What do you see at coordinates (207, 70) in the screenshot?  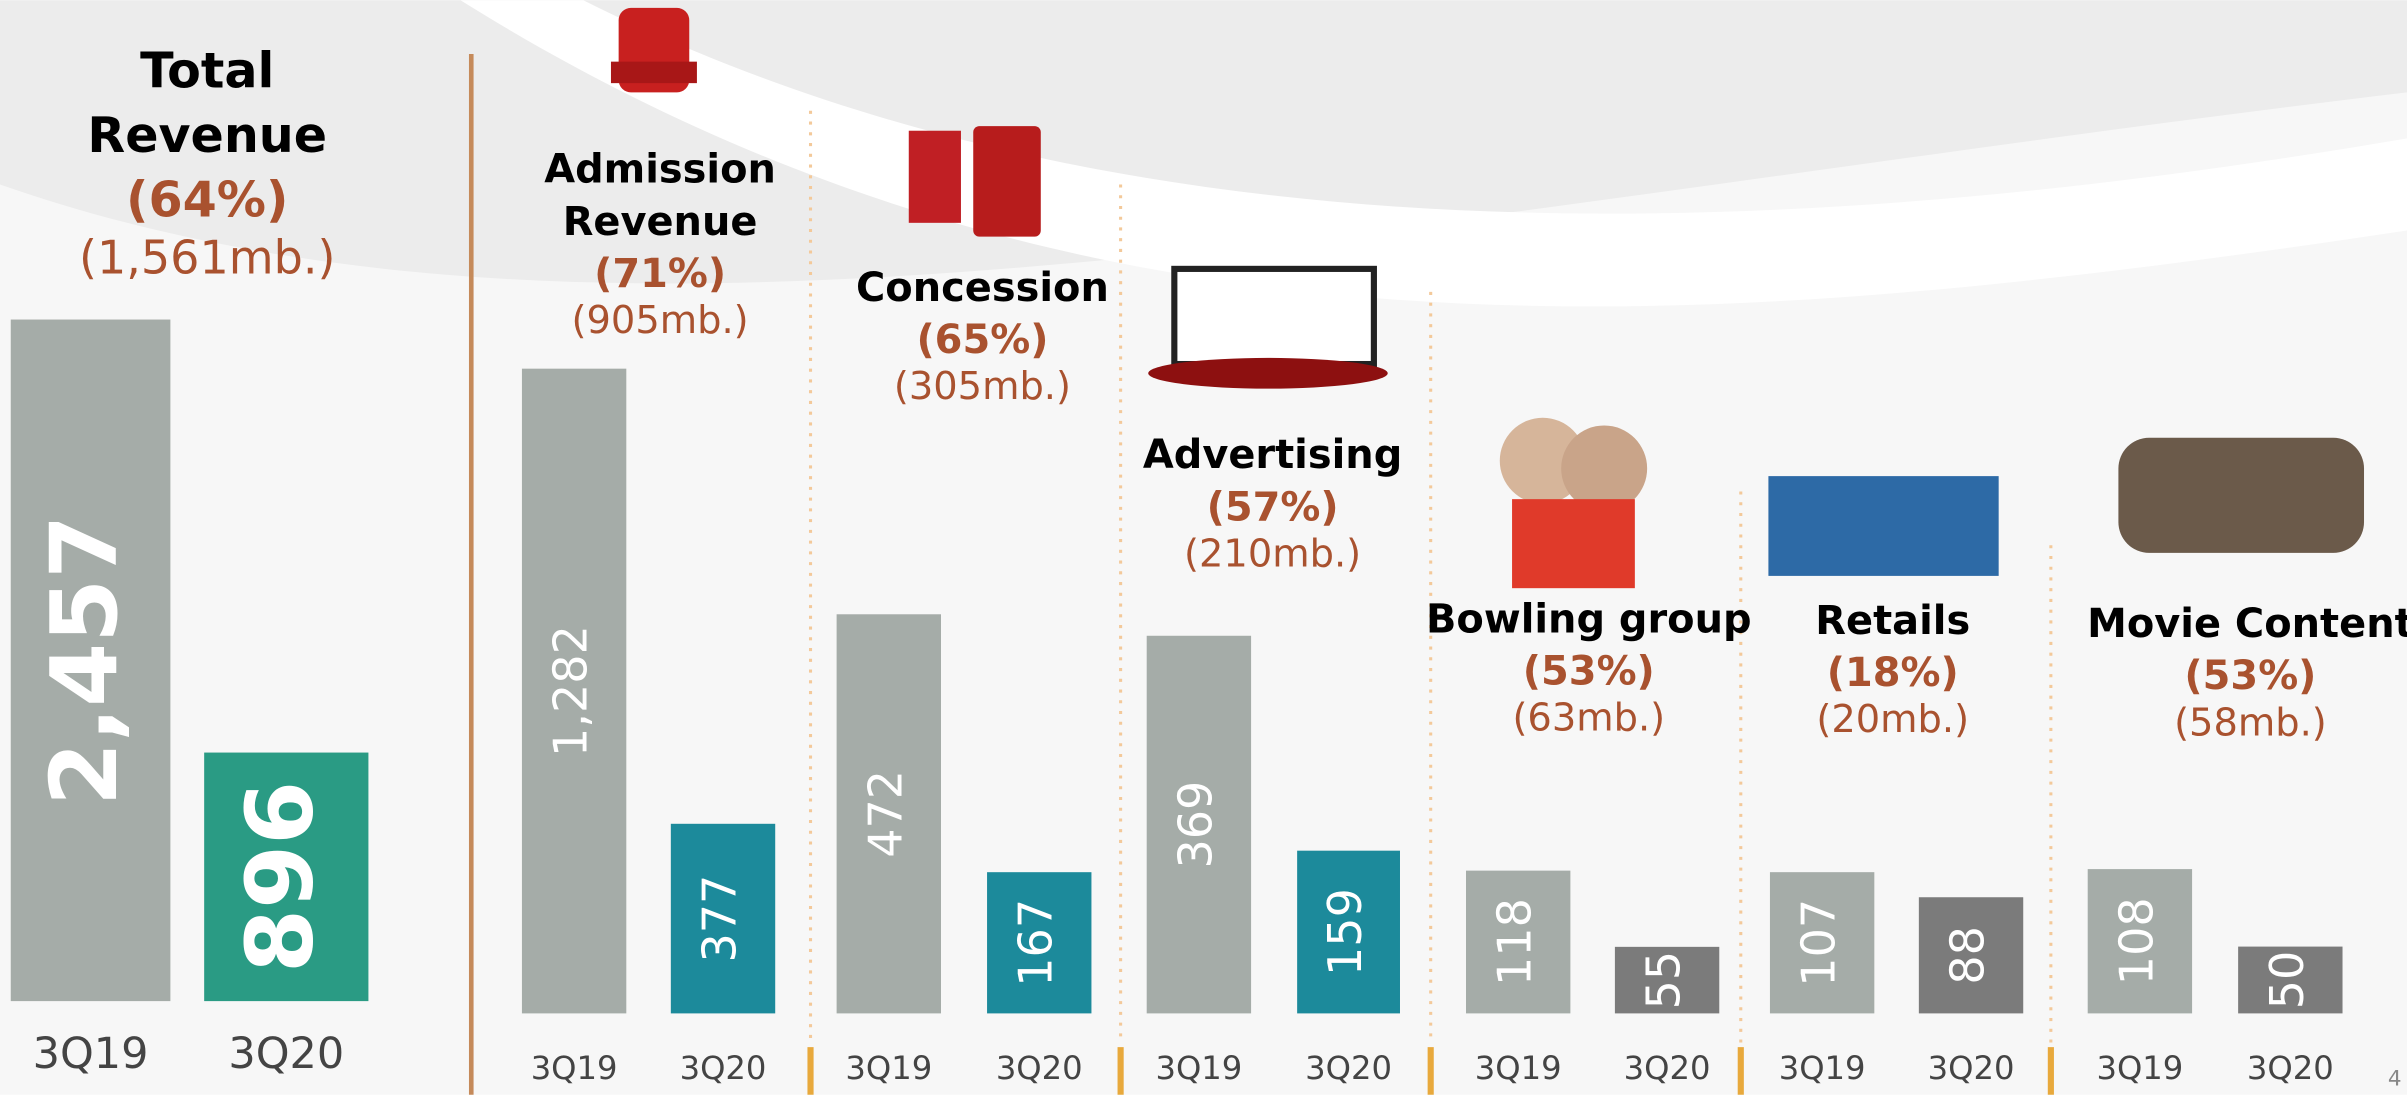 I see `panel-title: Total` at bounding box center [207, 70].